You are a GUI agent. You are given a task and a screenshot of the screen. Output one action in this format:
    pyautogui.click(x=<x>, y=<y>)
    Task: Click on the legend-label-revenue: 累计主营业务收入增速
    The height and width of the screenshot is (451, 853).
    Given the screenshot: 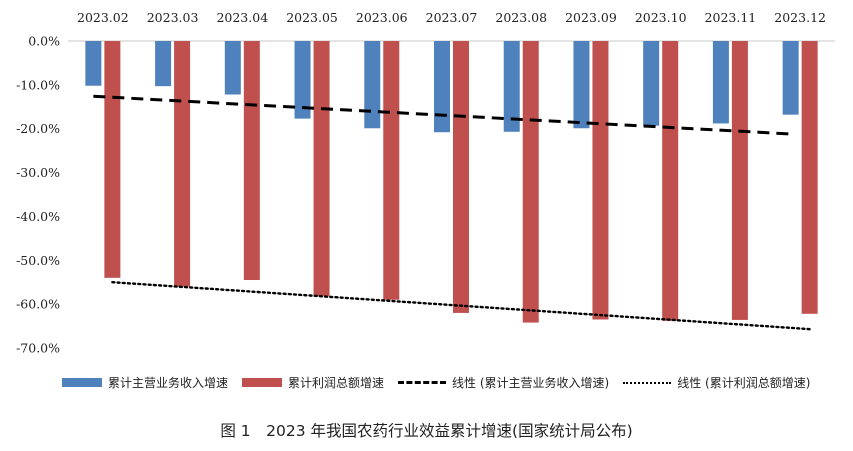 What is the action you would take?
    pyautogui.click(x=168, y=383)
    